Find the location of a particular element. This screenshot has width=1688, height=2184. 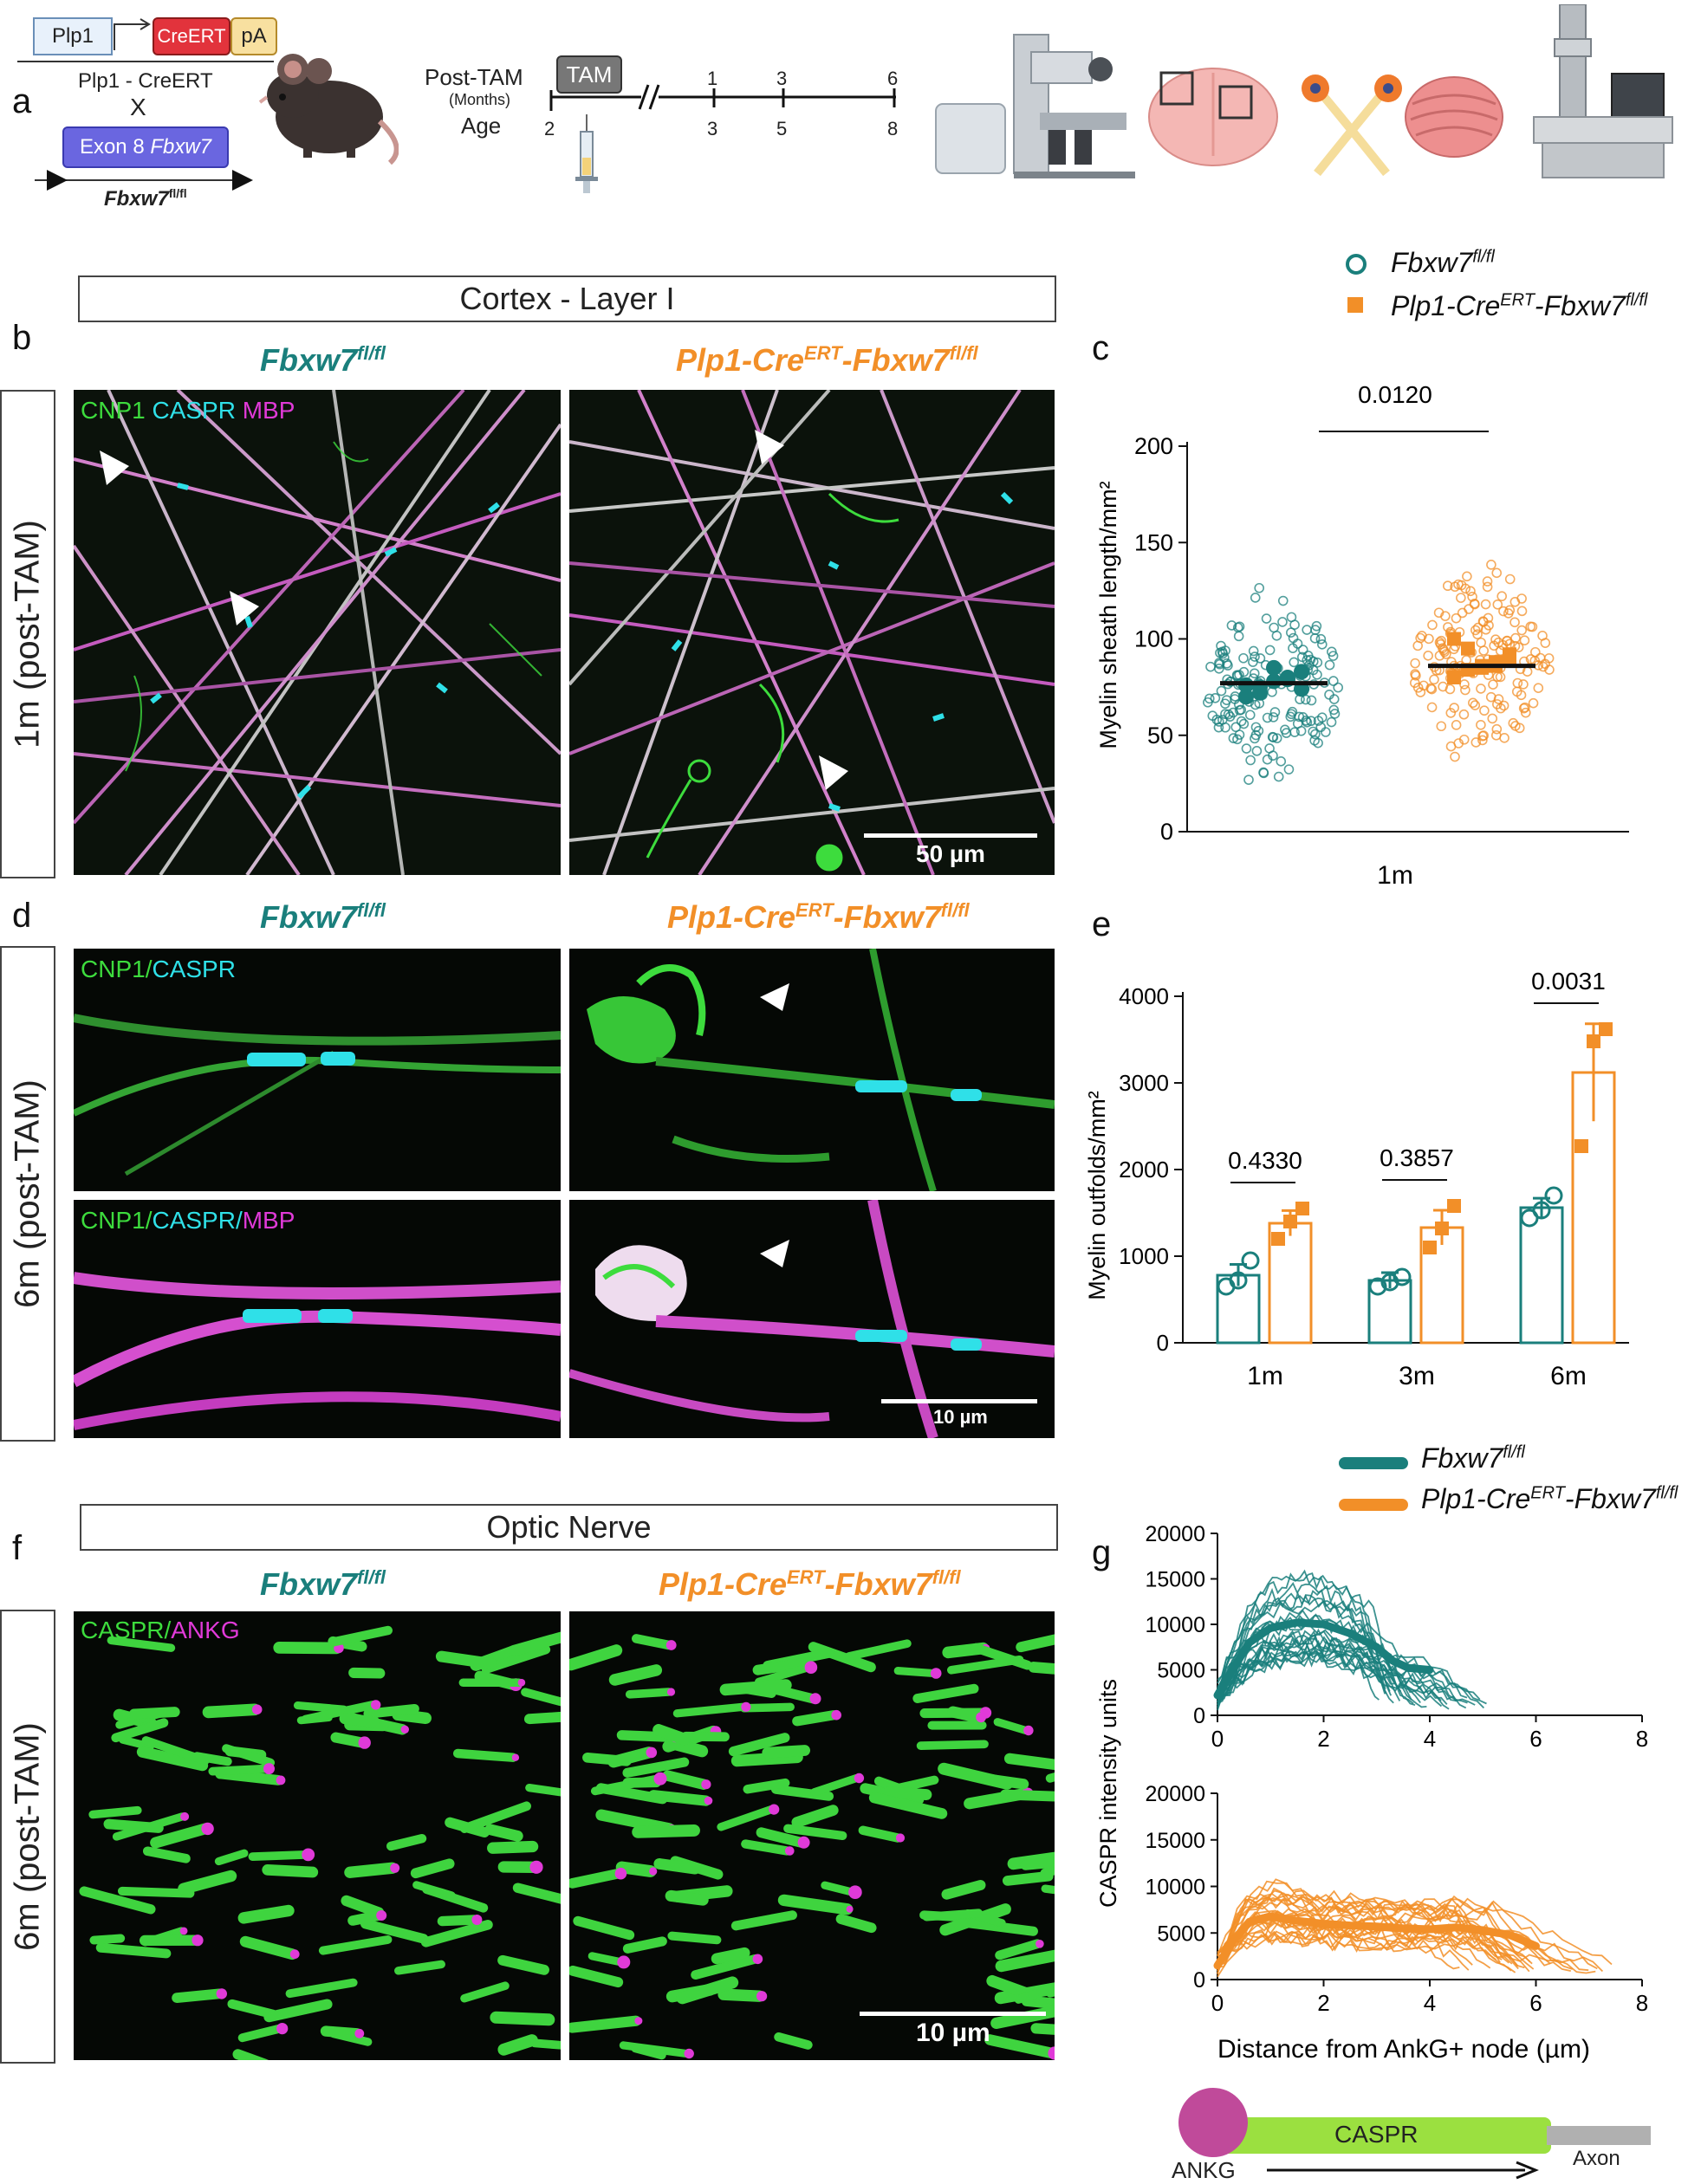

g-x-tick-label: 0 is located at coordinates (1217, 2003).